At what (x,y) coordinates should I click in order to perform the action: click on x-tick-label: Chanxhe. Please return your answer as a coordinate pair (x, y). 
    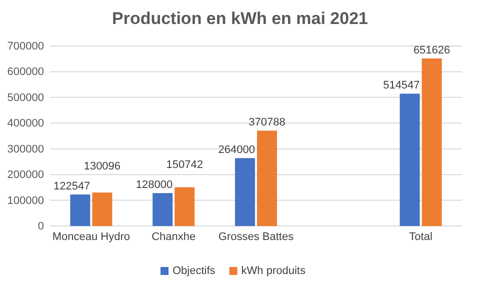
    Looking at the image, I should click on (174, 236).